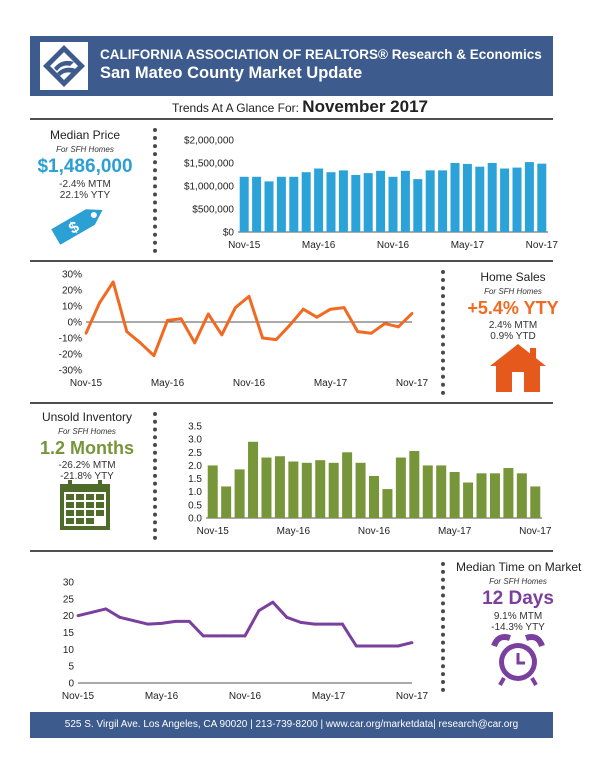 The height and width of the screenshot is (776, 600). I want to click on divider, so click(291, 403).